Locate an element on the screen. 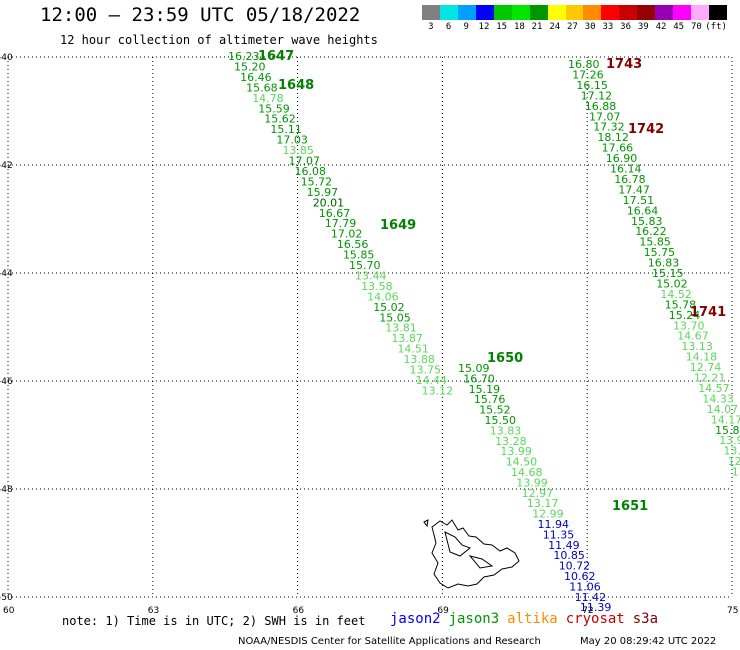 The width and height of the screenshot is (740, 650). wave-height-label: 16.08 is located at coordinates (311, 171).